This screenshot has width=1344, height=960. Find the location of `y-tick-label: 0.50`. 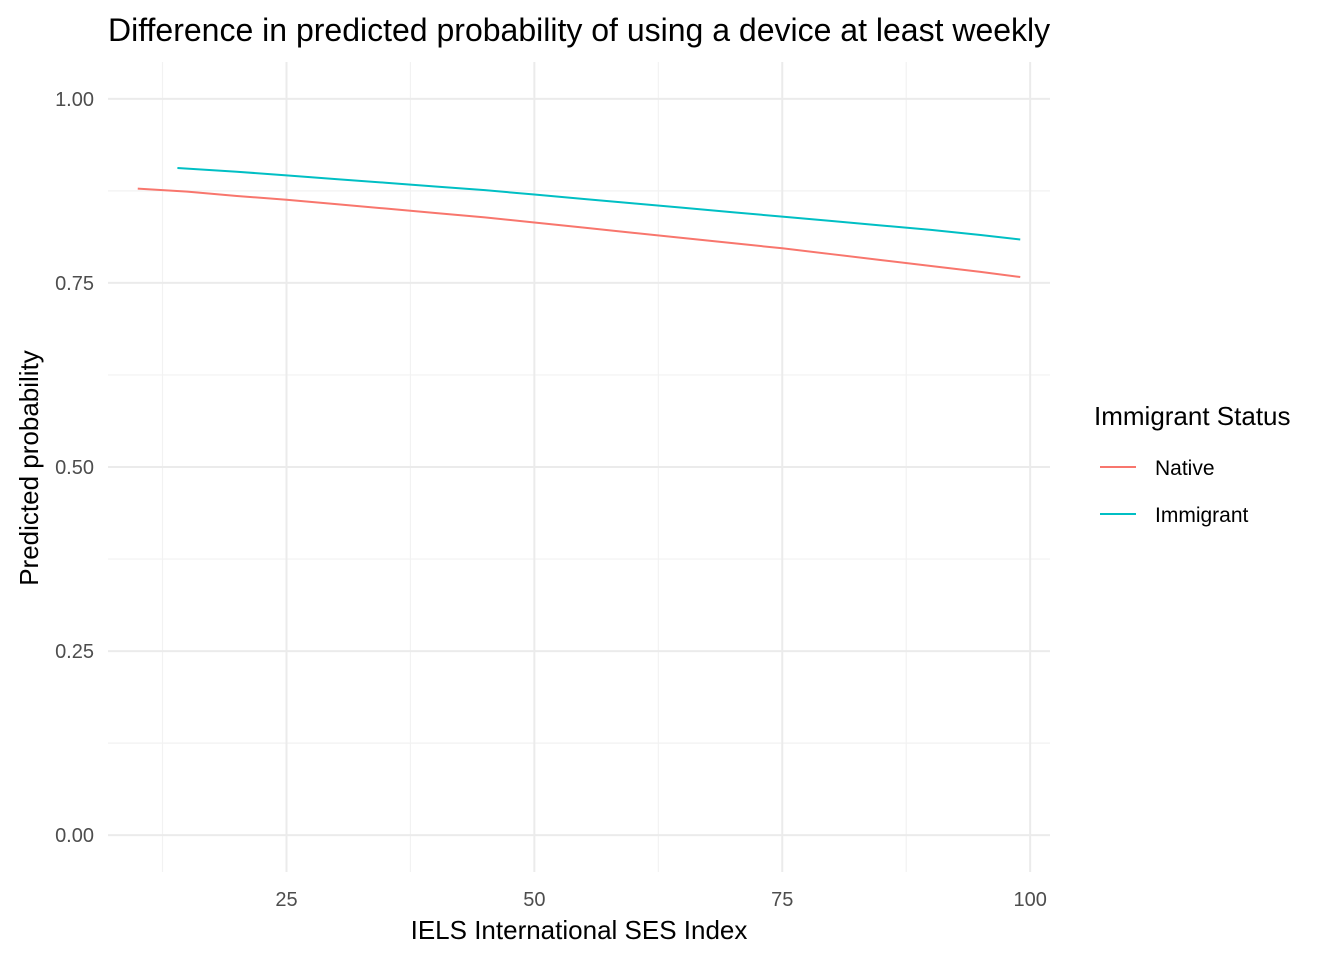

y-tick-label: 0.50 is located at coordinates (74, 468).